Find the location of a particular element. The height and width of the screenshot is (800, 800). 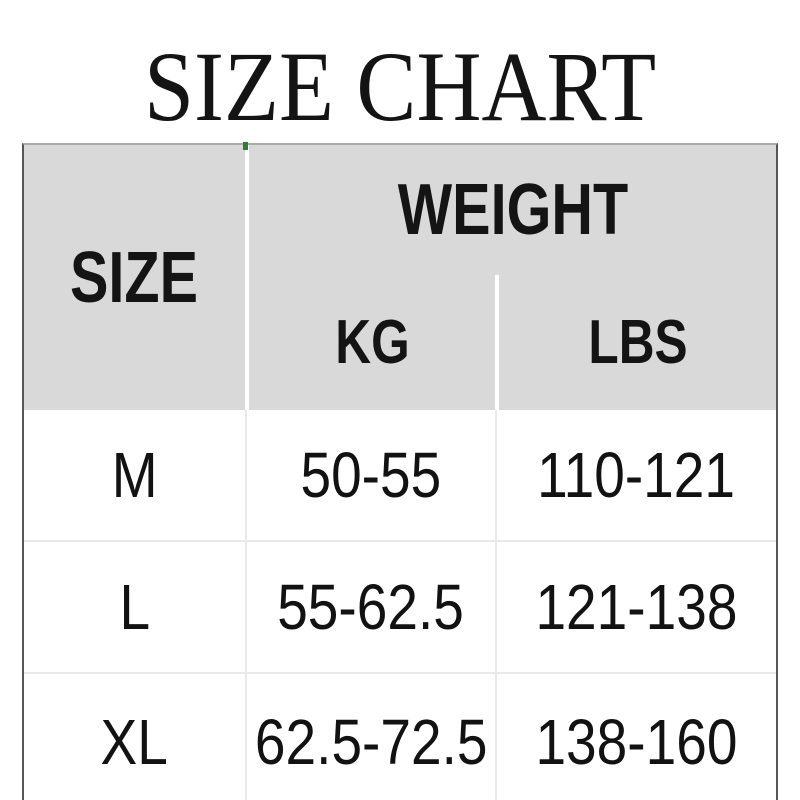

cell-kg-m: 50-55 is located at coordinates (370, 475).